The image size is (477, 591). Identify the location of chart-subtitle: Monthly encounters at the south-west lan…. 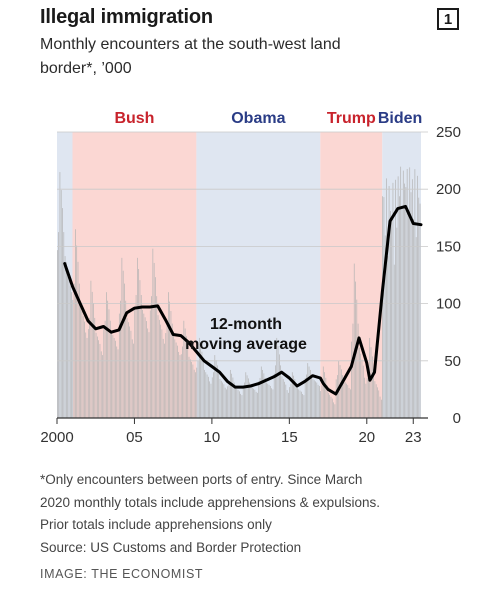
(190, 56).